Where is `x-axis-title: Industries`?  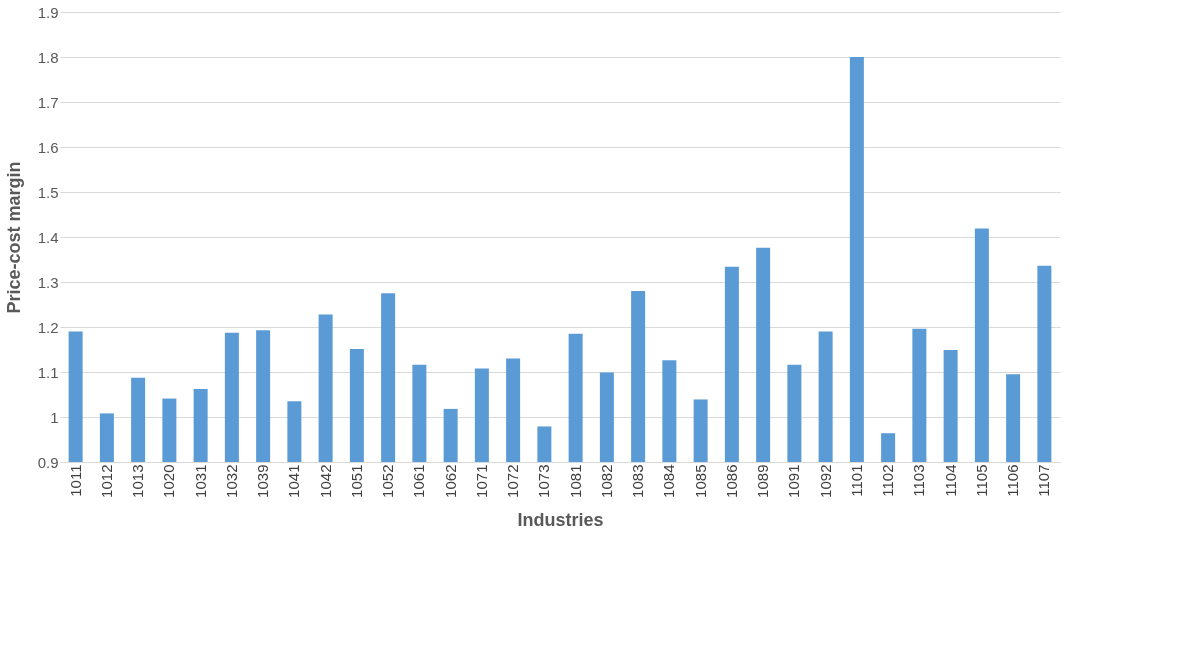 x-axis-title: Industries is located at coordinates (560, 519).